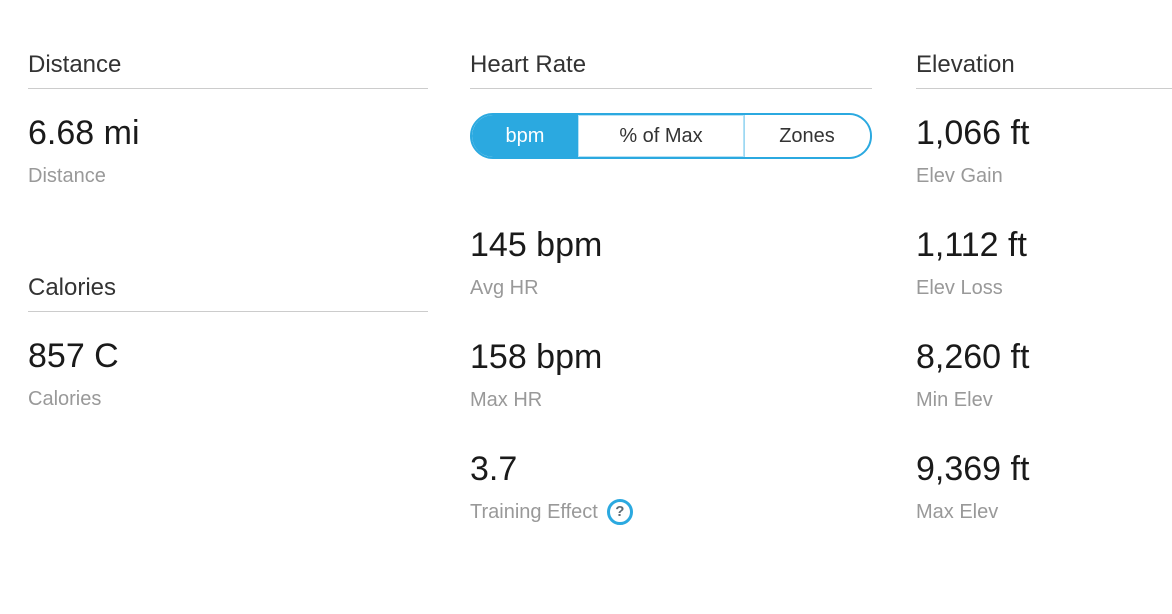 The height and width of the screenshot is (614, 1172). Describe the element at coordinates (494, 469) in the screenshot. I see `training-effect-value: 3.7` at that location.